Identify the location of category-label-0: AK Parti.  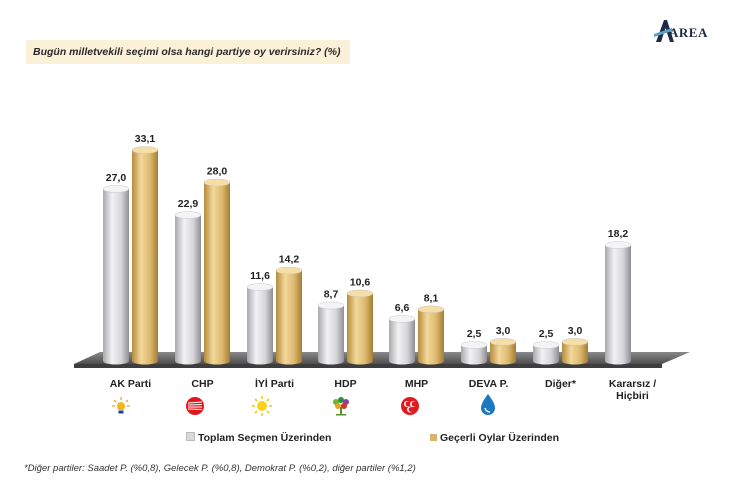
(131, 384).